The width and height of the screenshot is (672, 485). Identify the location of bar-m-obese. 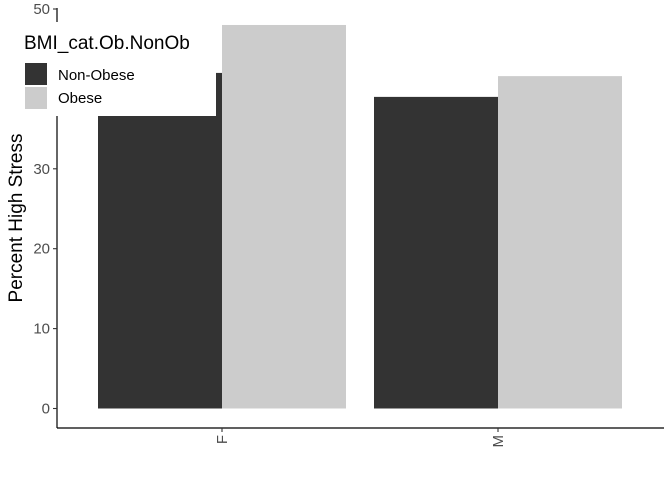
(560, 242).